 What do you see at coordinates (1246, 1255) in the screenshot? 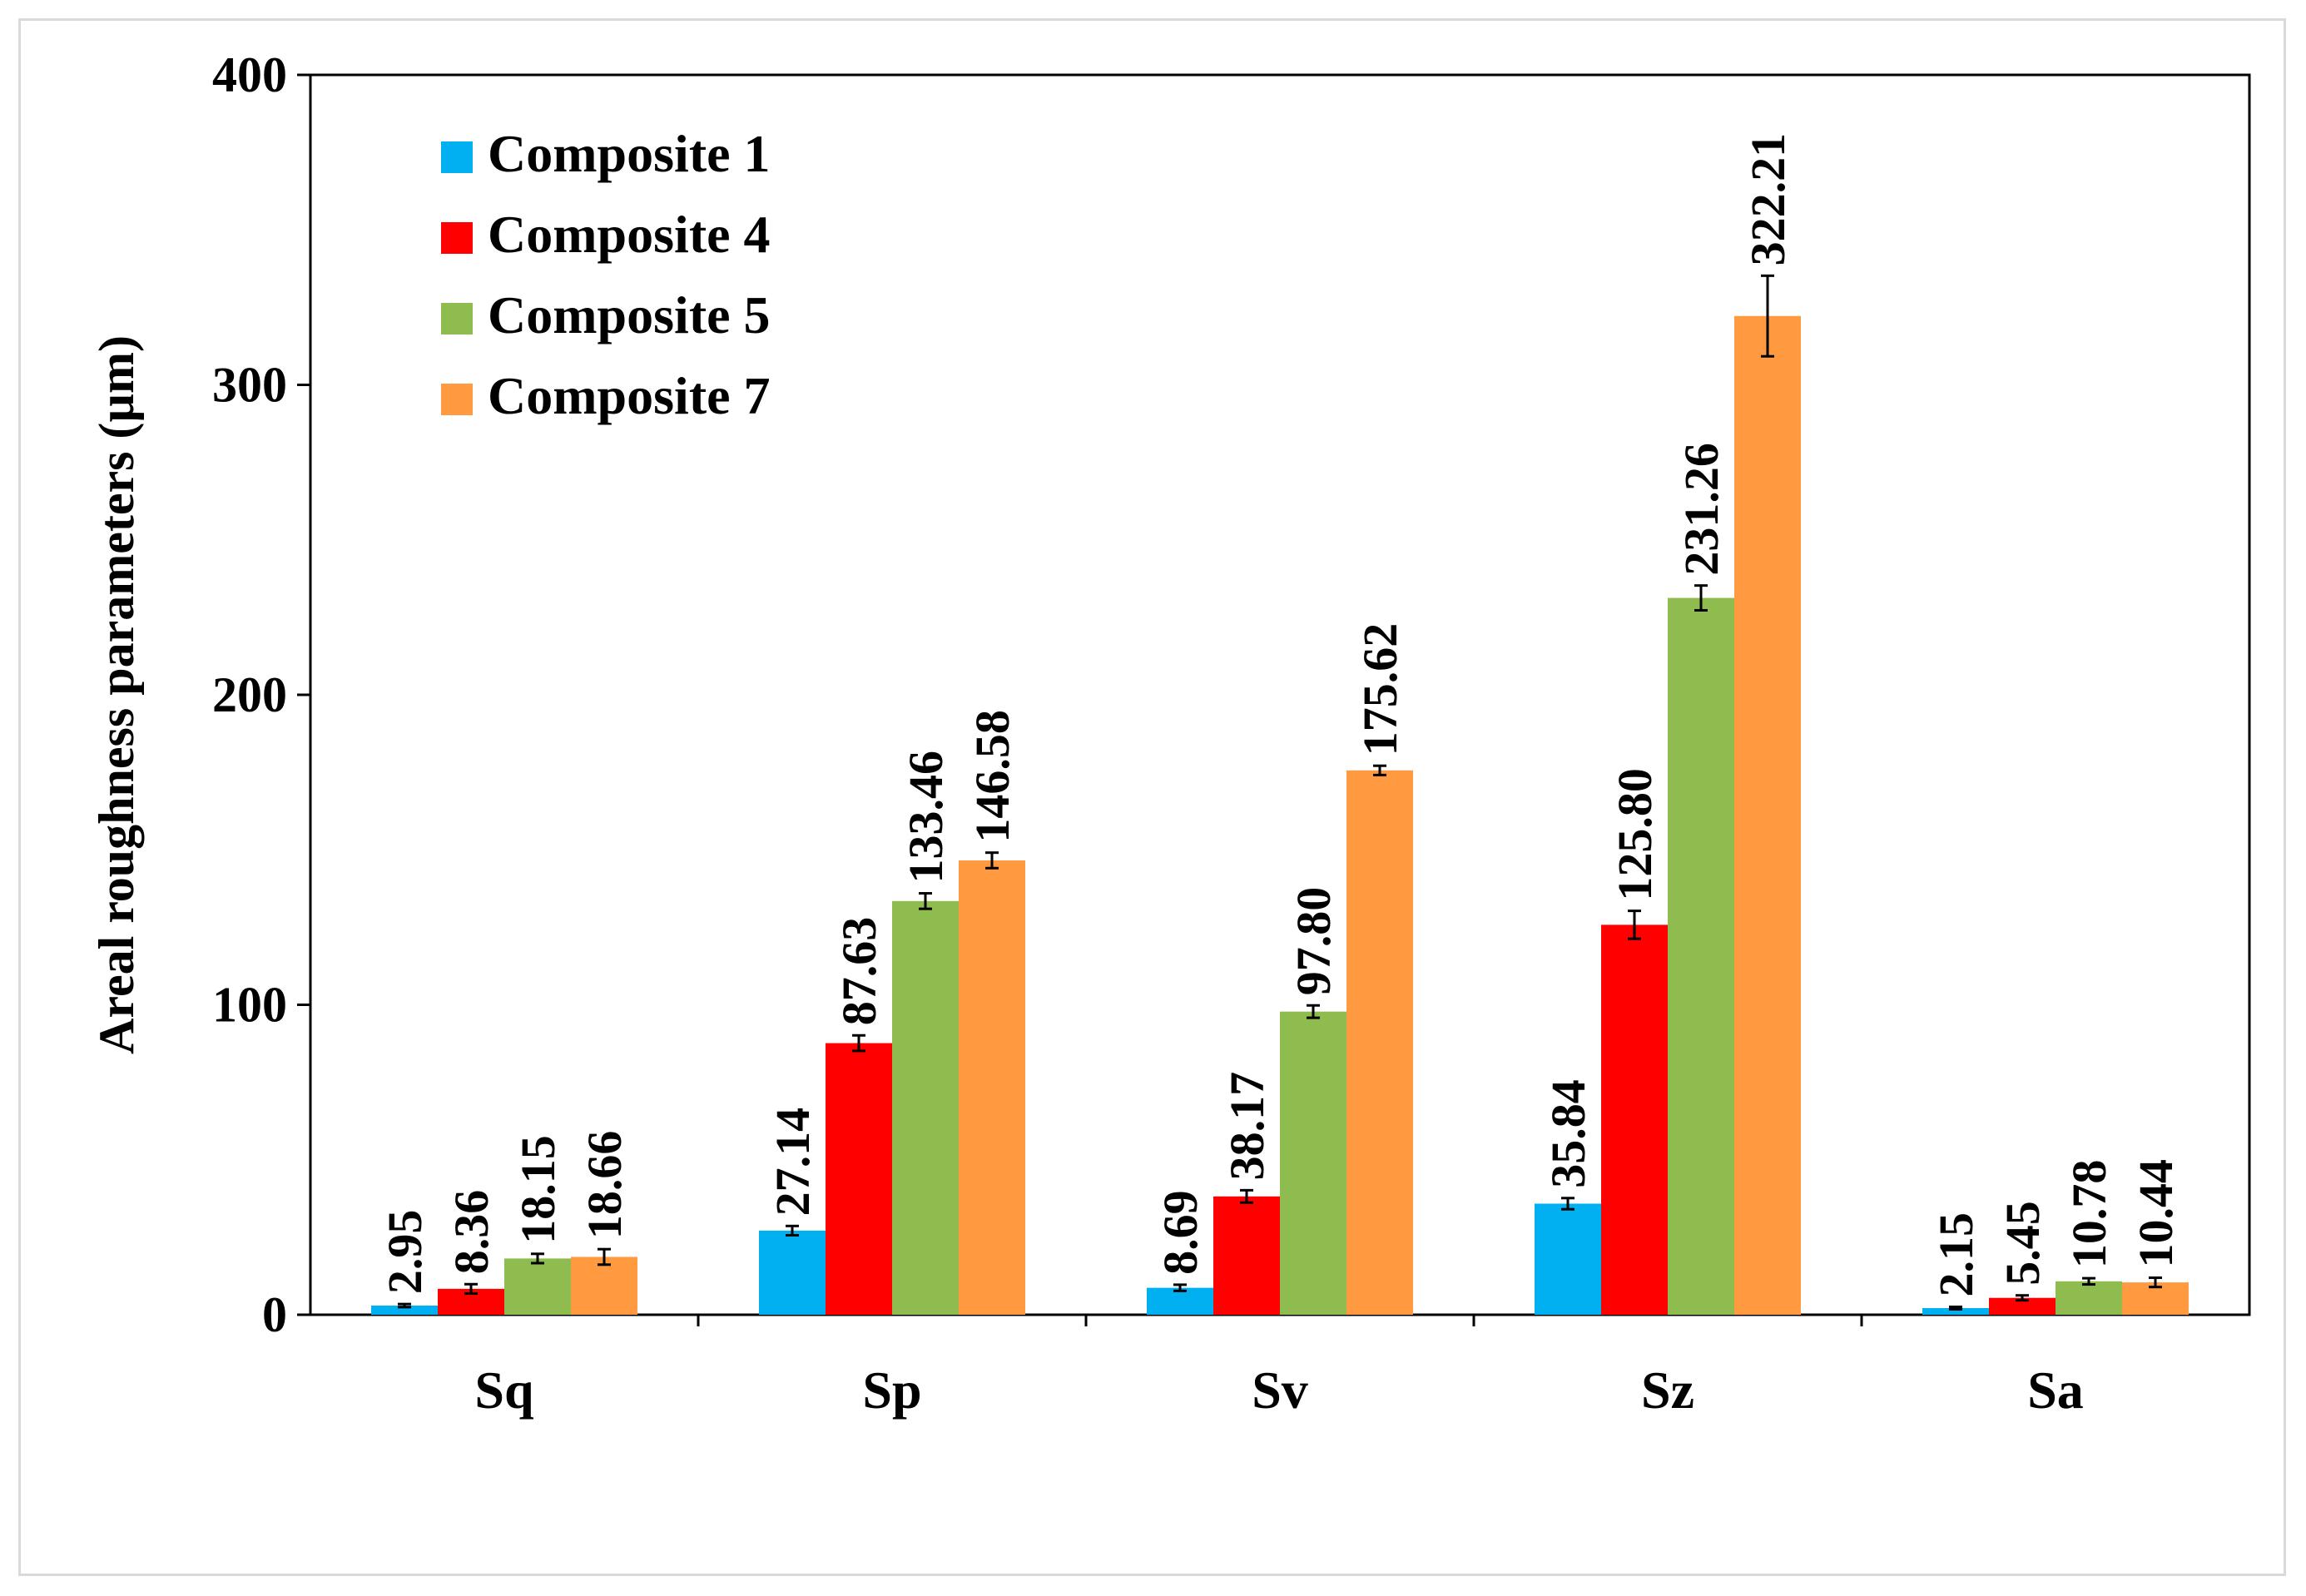
I see `bar-composite-4-sv` at bounding box center [1246, 1255].